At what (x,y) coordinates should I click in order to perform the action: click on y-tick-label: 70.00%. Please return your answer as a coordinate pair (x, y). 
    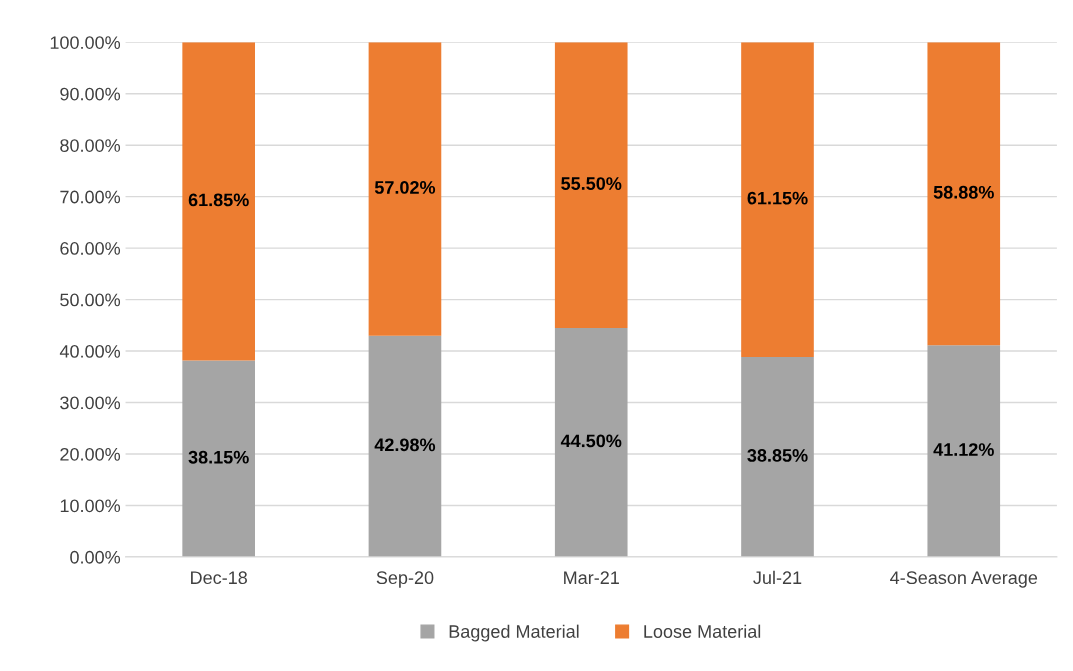
    Looking at the image, I should click on (90, 197).